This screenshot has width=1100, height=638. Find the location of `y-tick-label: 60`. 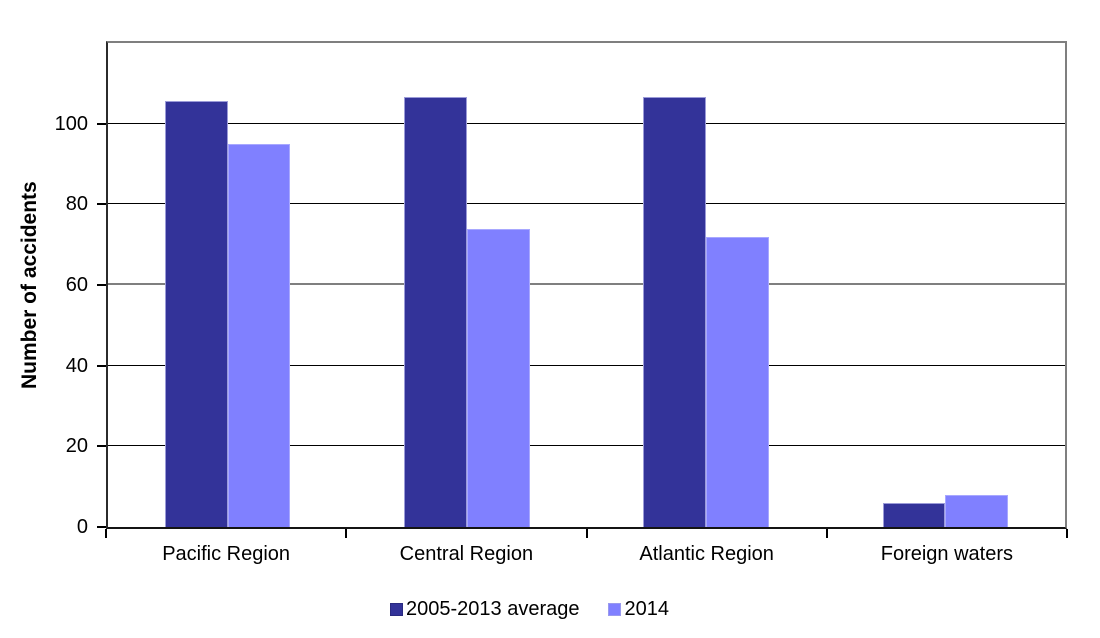

y-tick-label: 60 is located at coordinates (76, 285).